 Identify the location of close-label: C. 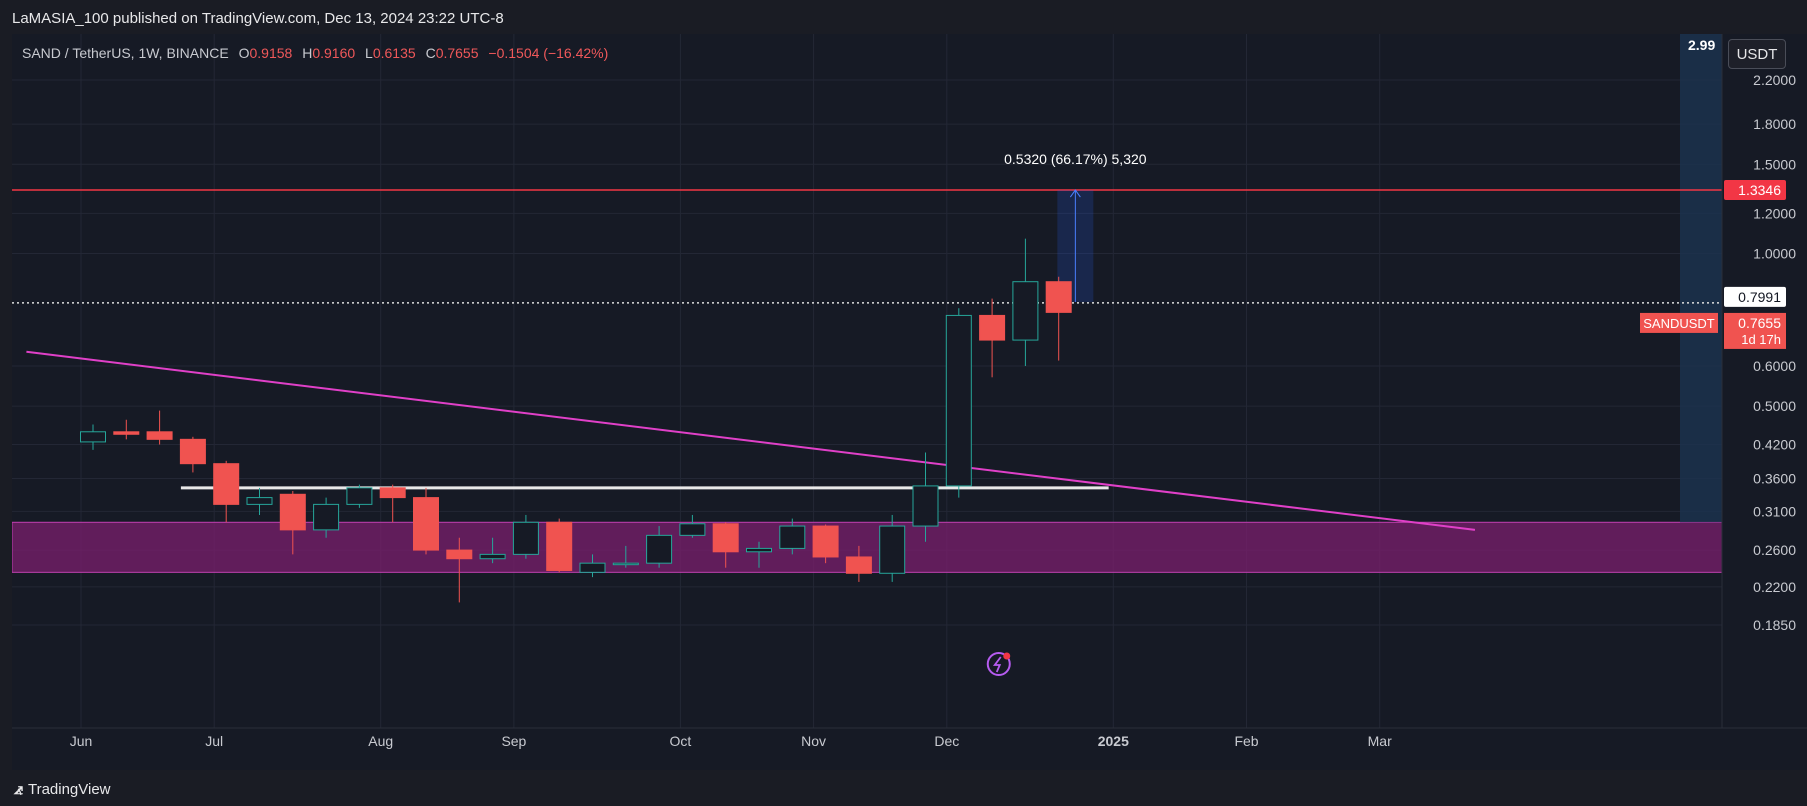
(430, 53).